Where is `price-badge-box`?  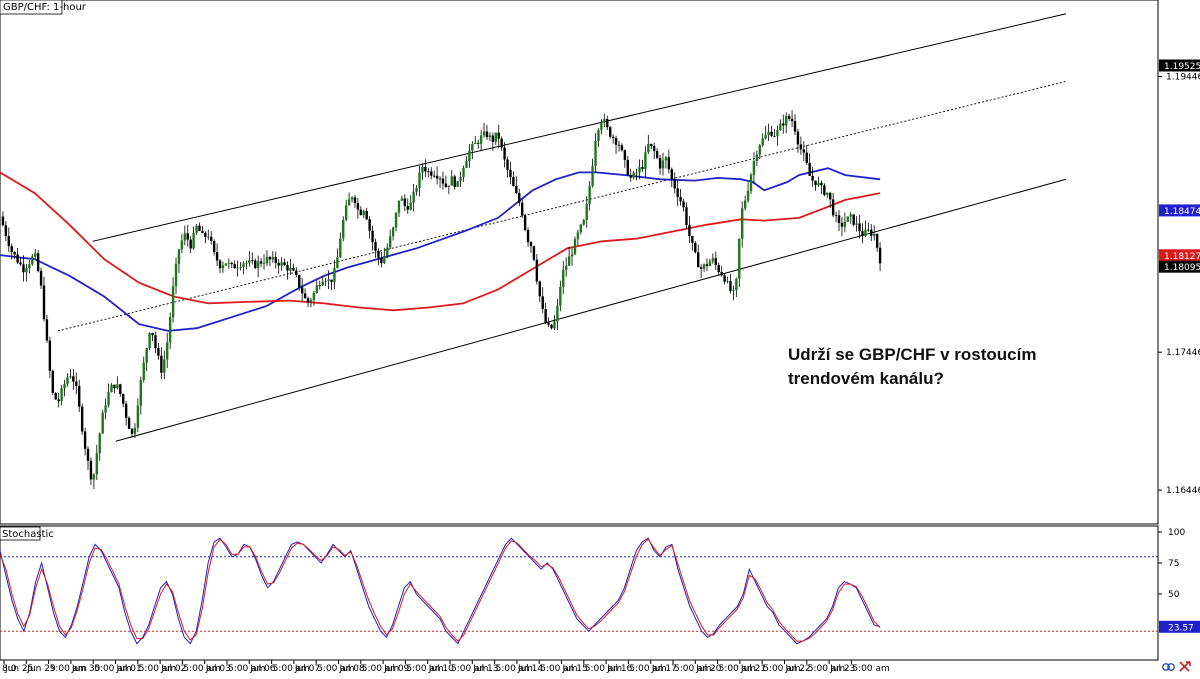
price-badge-box is located at coordinates (1179, 266).